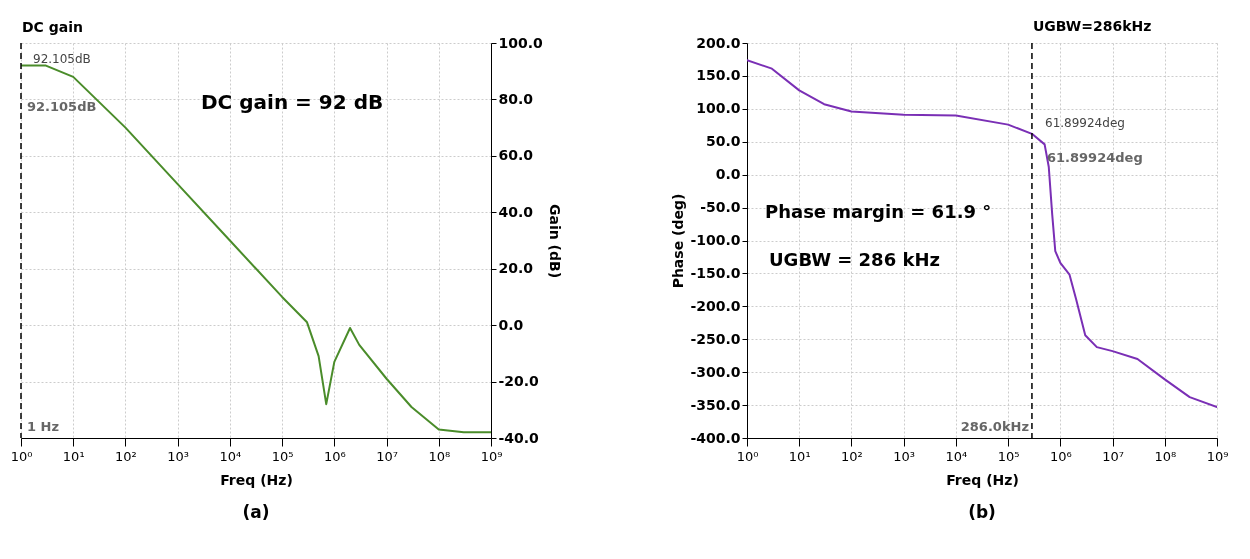  Describe the element at coordinates (516, 211) in the screenshot. I see `y2-tick-label: 40.0` at that location.